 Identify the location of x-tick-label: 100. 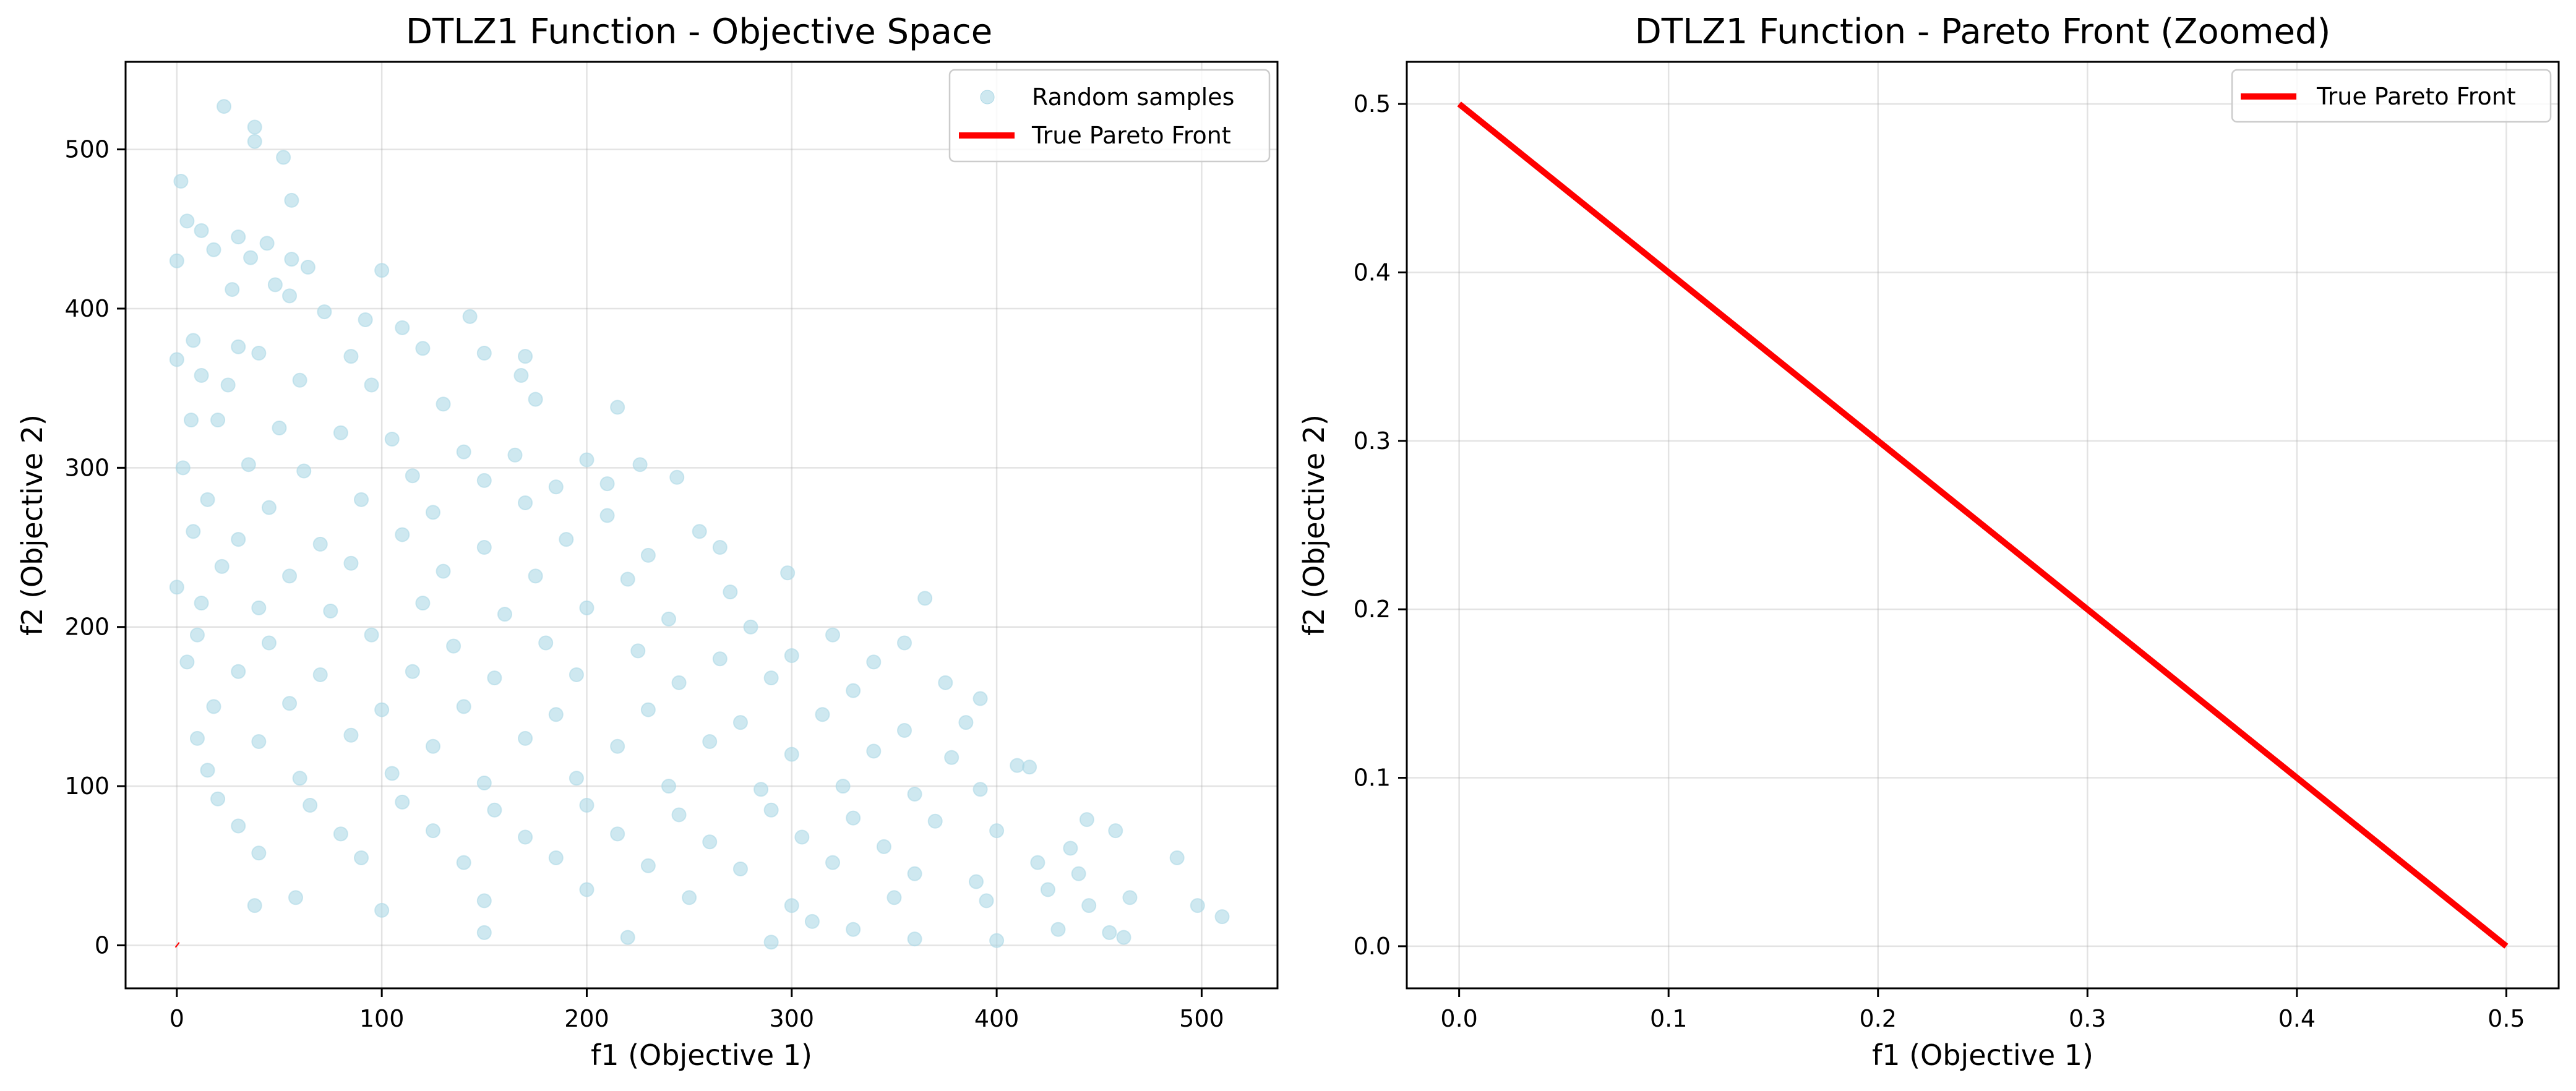
(382, 1019).